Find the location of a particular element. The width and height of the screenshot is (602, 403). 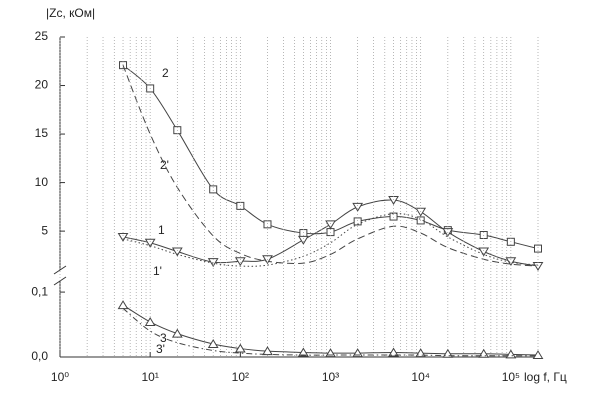

y-tick-label: 20 is located at coordinates (42, 85).